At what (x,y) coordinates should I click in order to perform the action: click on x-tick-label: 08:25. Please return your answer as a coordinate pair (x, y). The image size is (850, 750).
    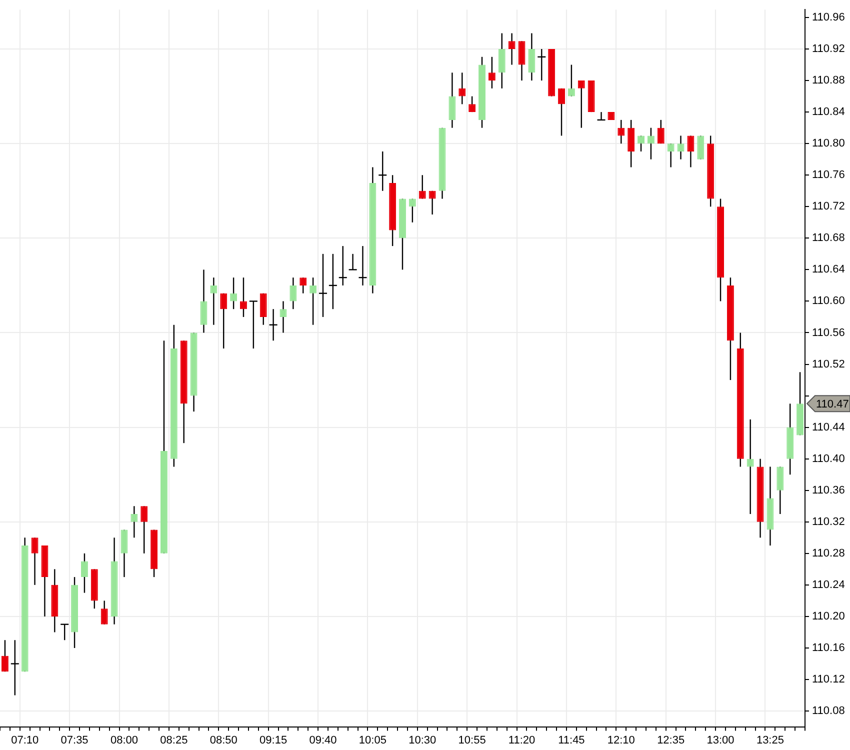
    Looking at the image, I should click on (174, 740).